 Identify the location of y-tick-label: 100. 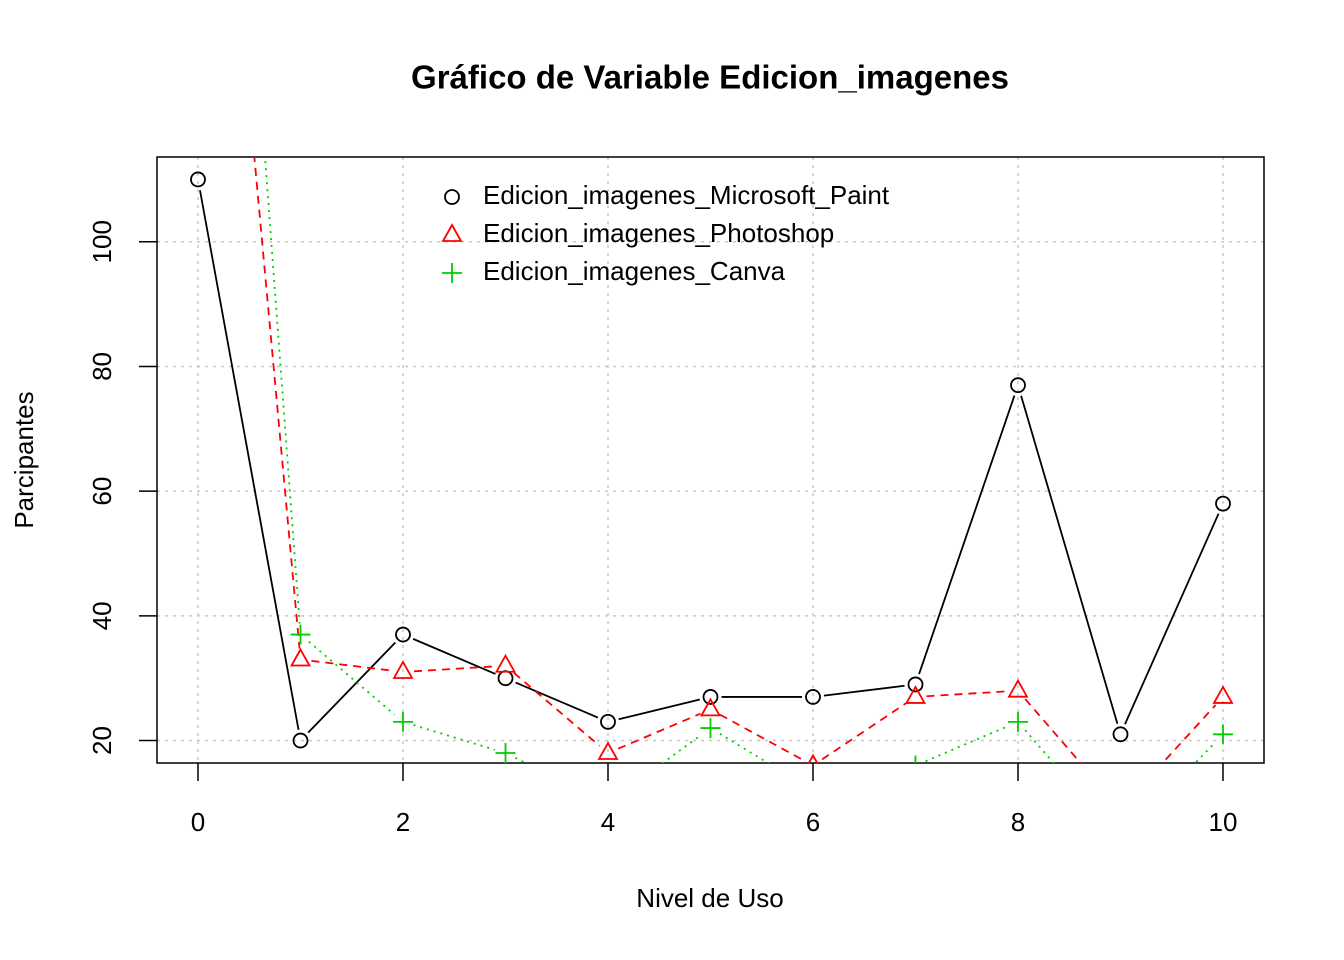
(102, 241).